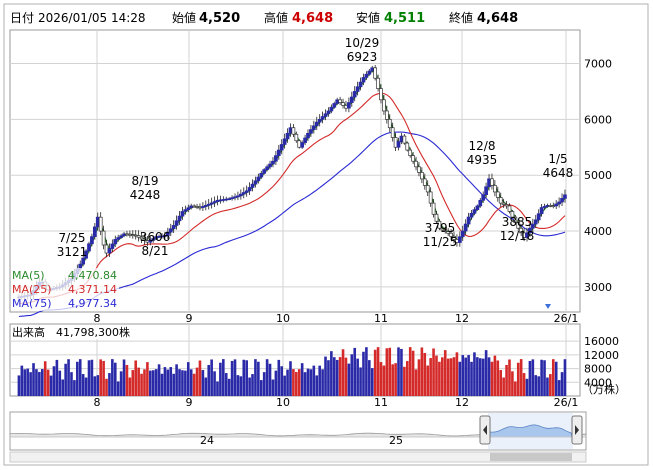  I want to click on x-tick-label: 12, so click(462, 318).